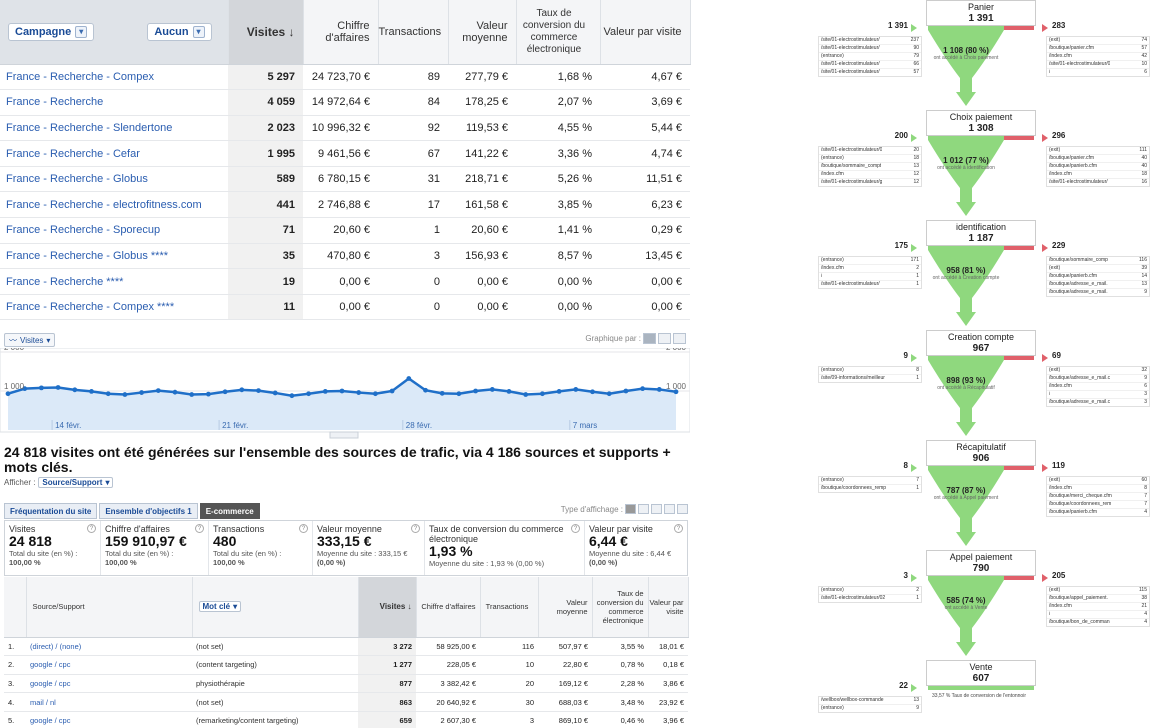 The height and width of the screenshot is (728, 1164). I want to click on compare-view-icon, so click(669, 509).